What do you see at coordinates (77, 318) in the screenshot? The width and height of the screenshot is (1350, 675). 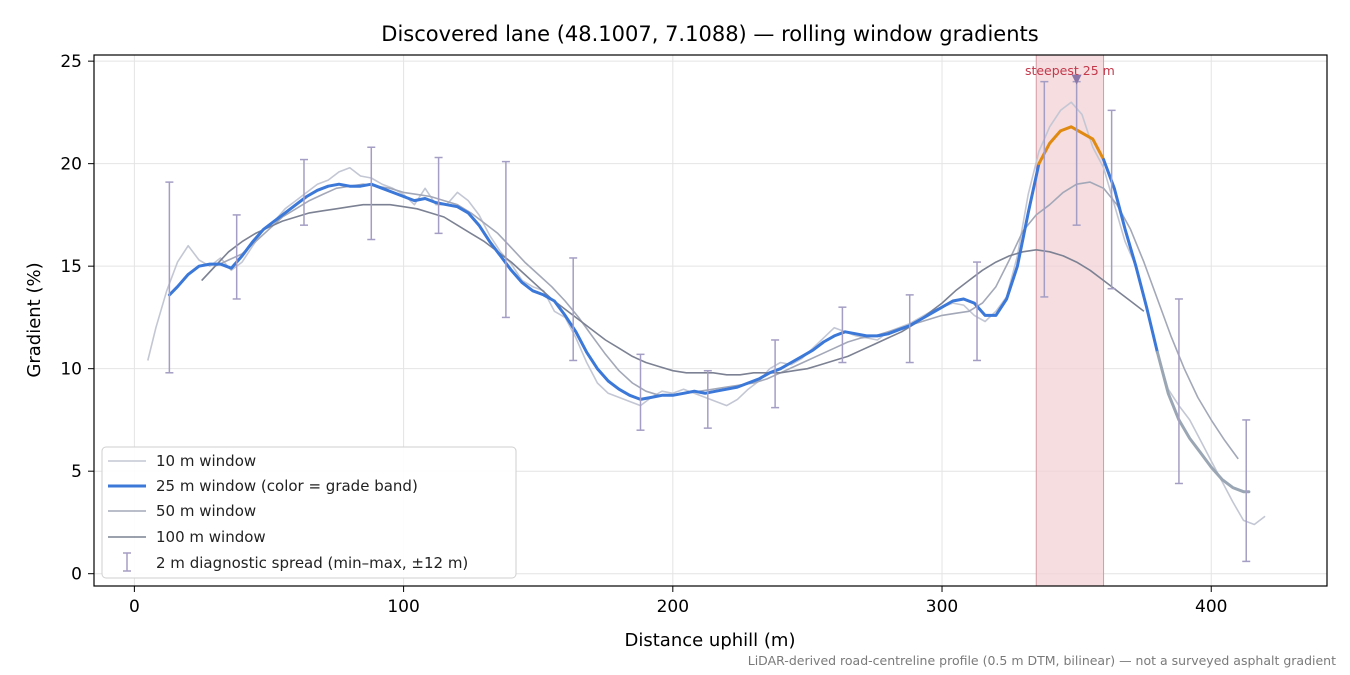 I see `y-axis: 0 5 10 15 20 25` at bounding box center [77, 318].